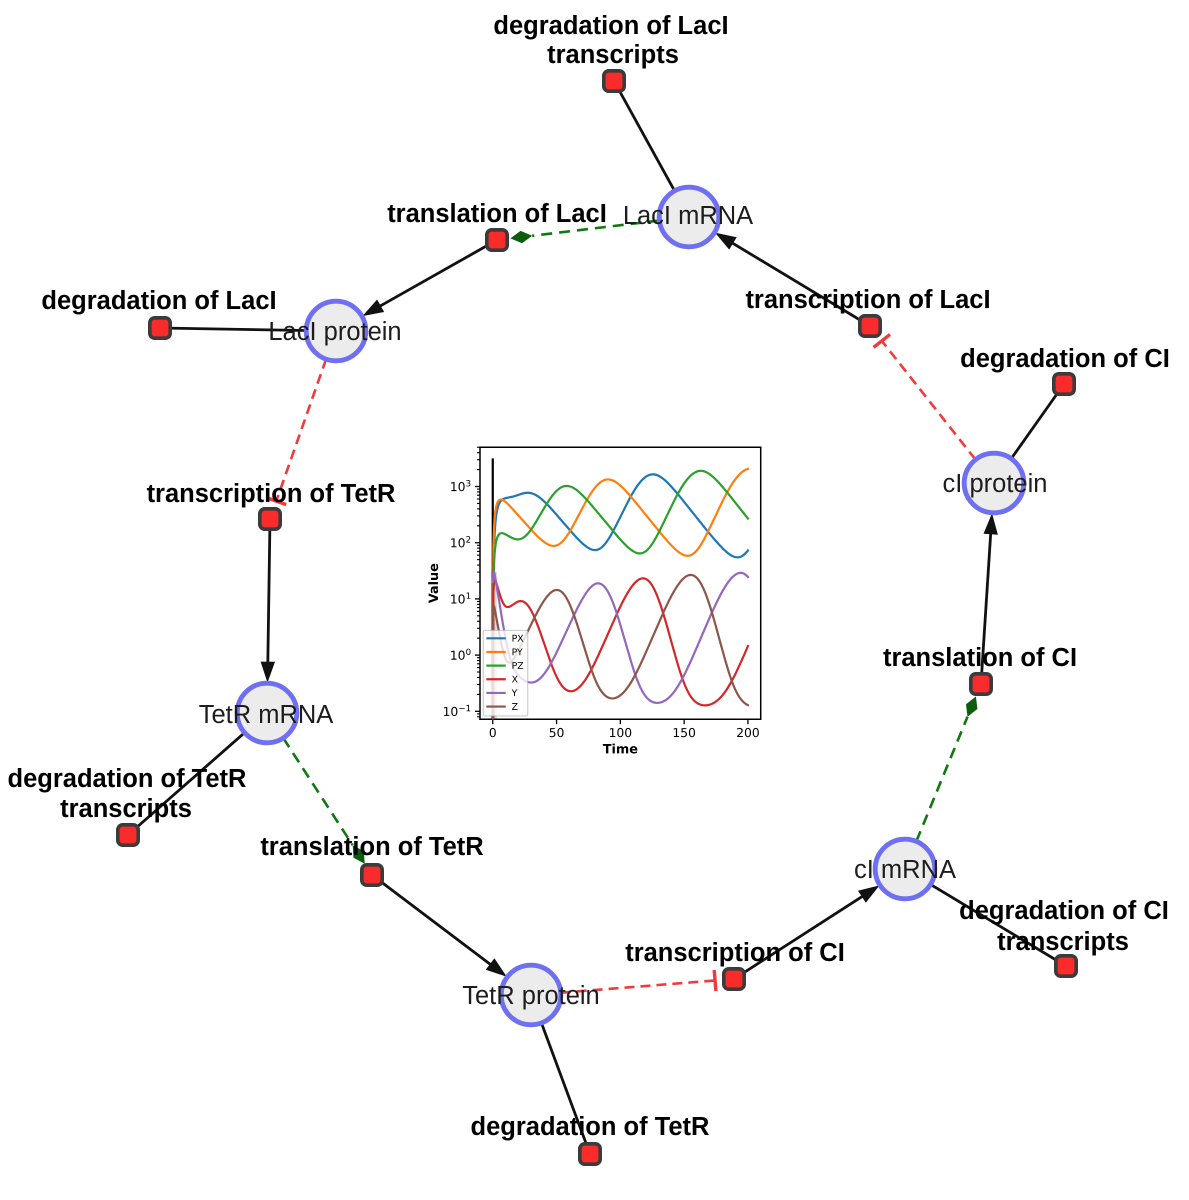 This screenshot has width=1189, height=1200. I want to click on svg-text: cI mRNA, so click(905, 870).